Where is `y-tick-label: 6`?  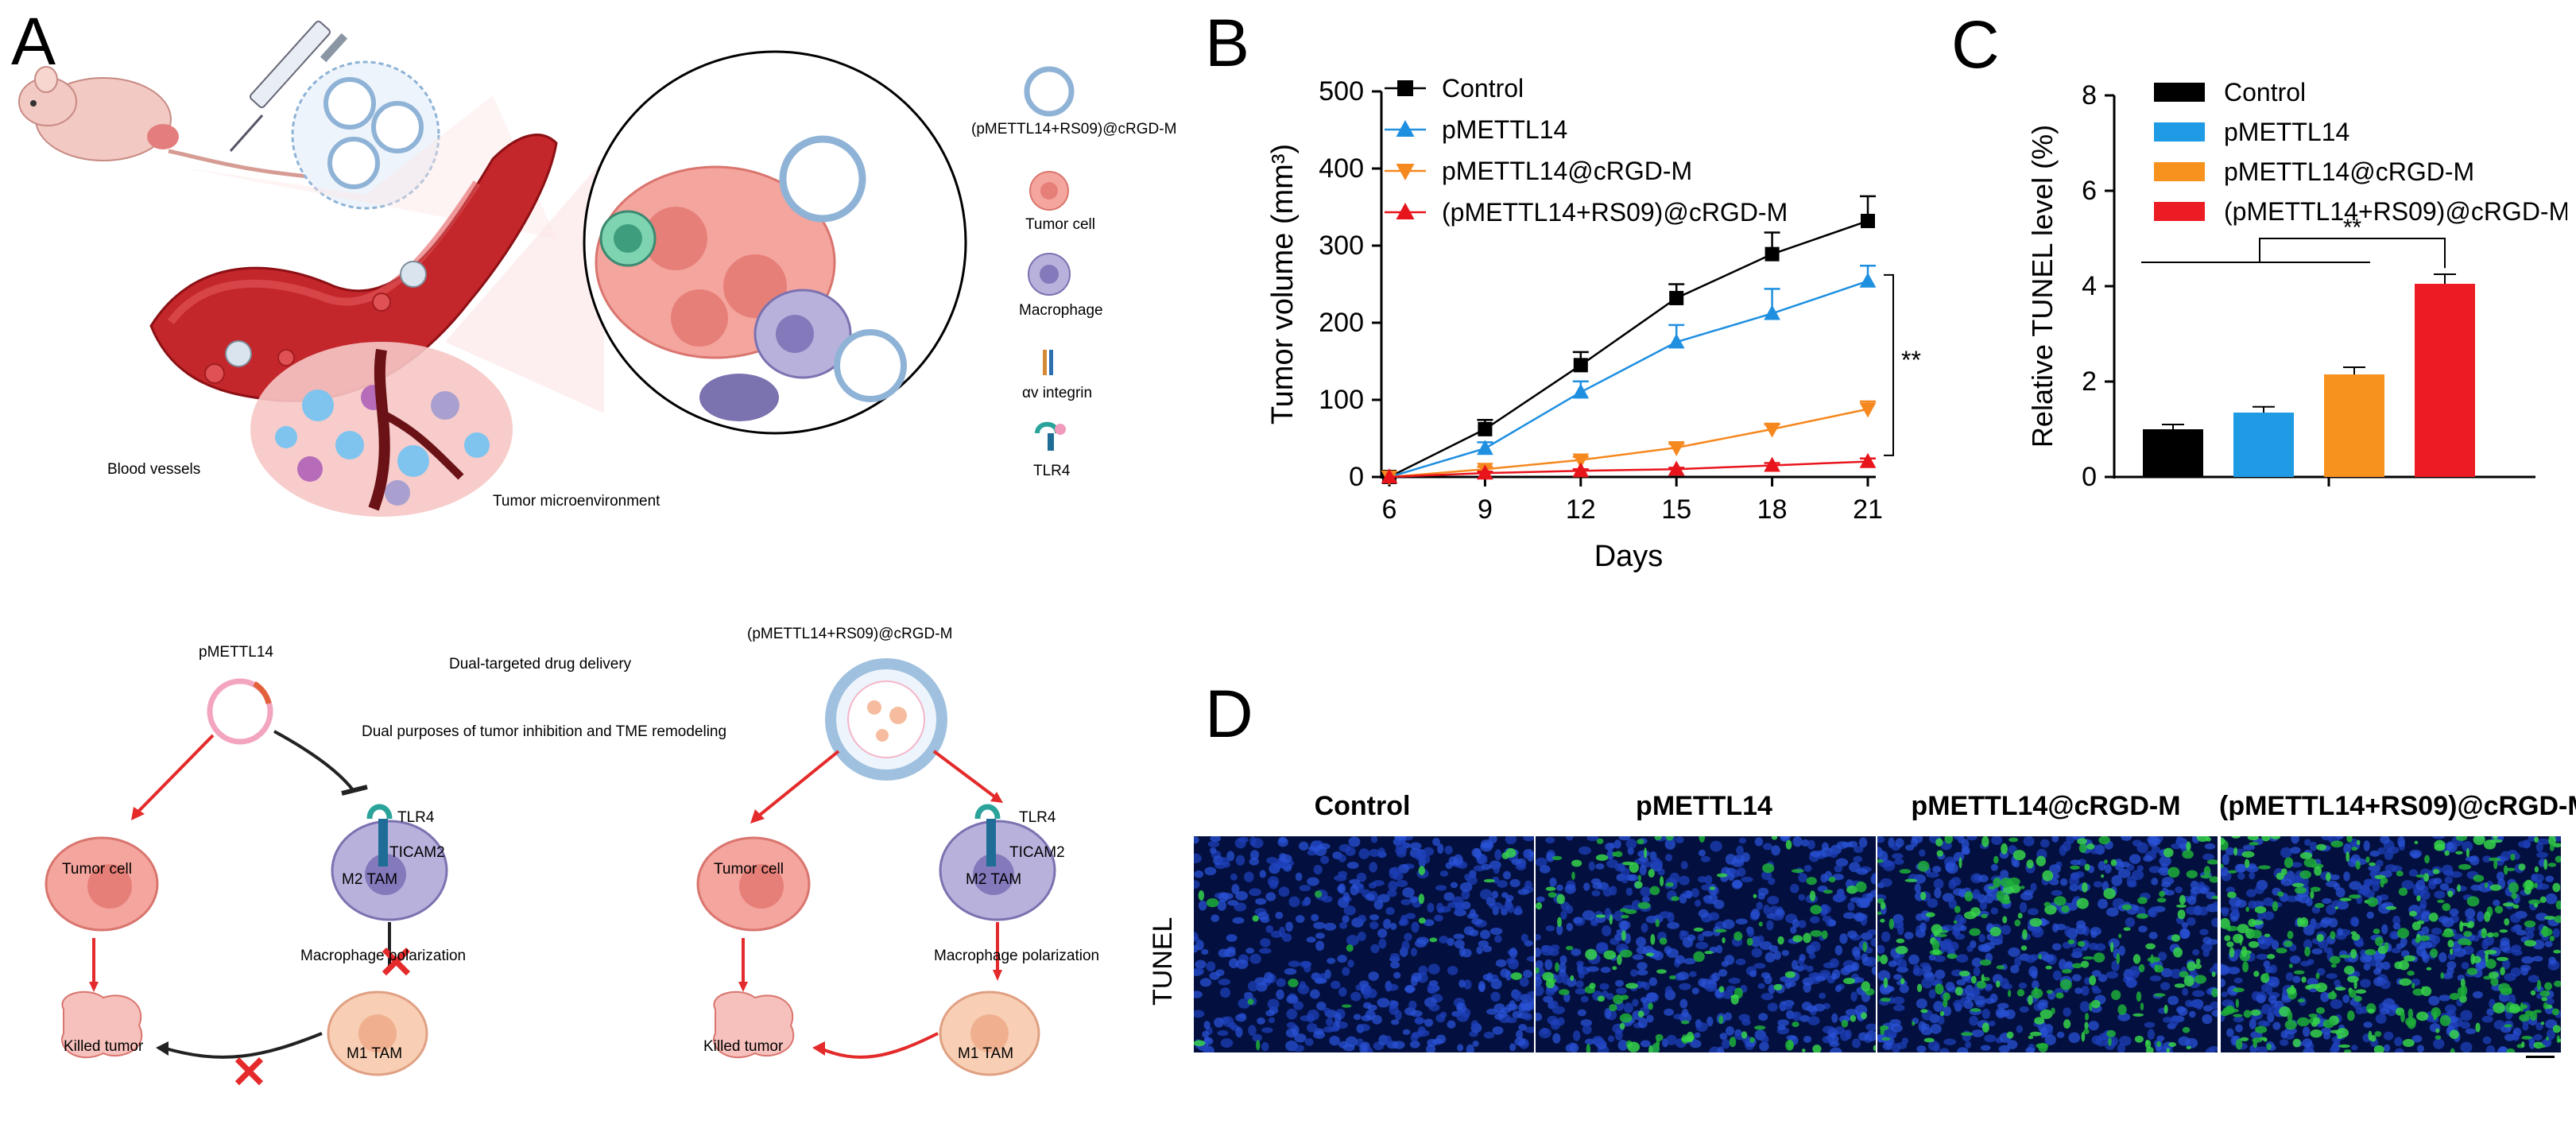 y-tick-label: 6 is located at coordinates (2089, 191).